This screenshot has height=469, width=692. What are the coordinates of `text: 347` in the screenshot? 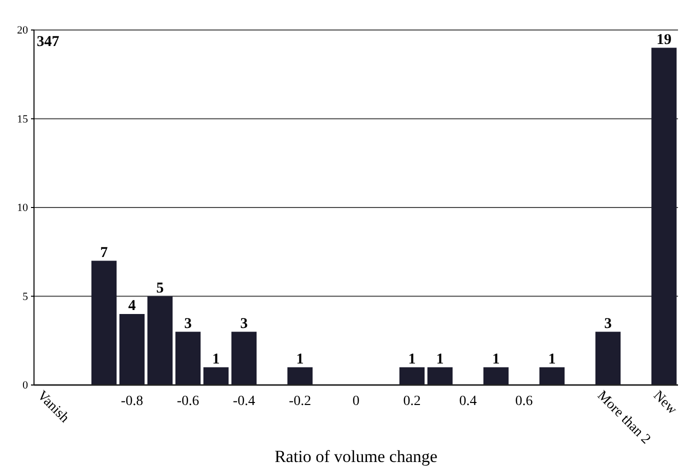 It's located at (48, 42).